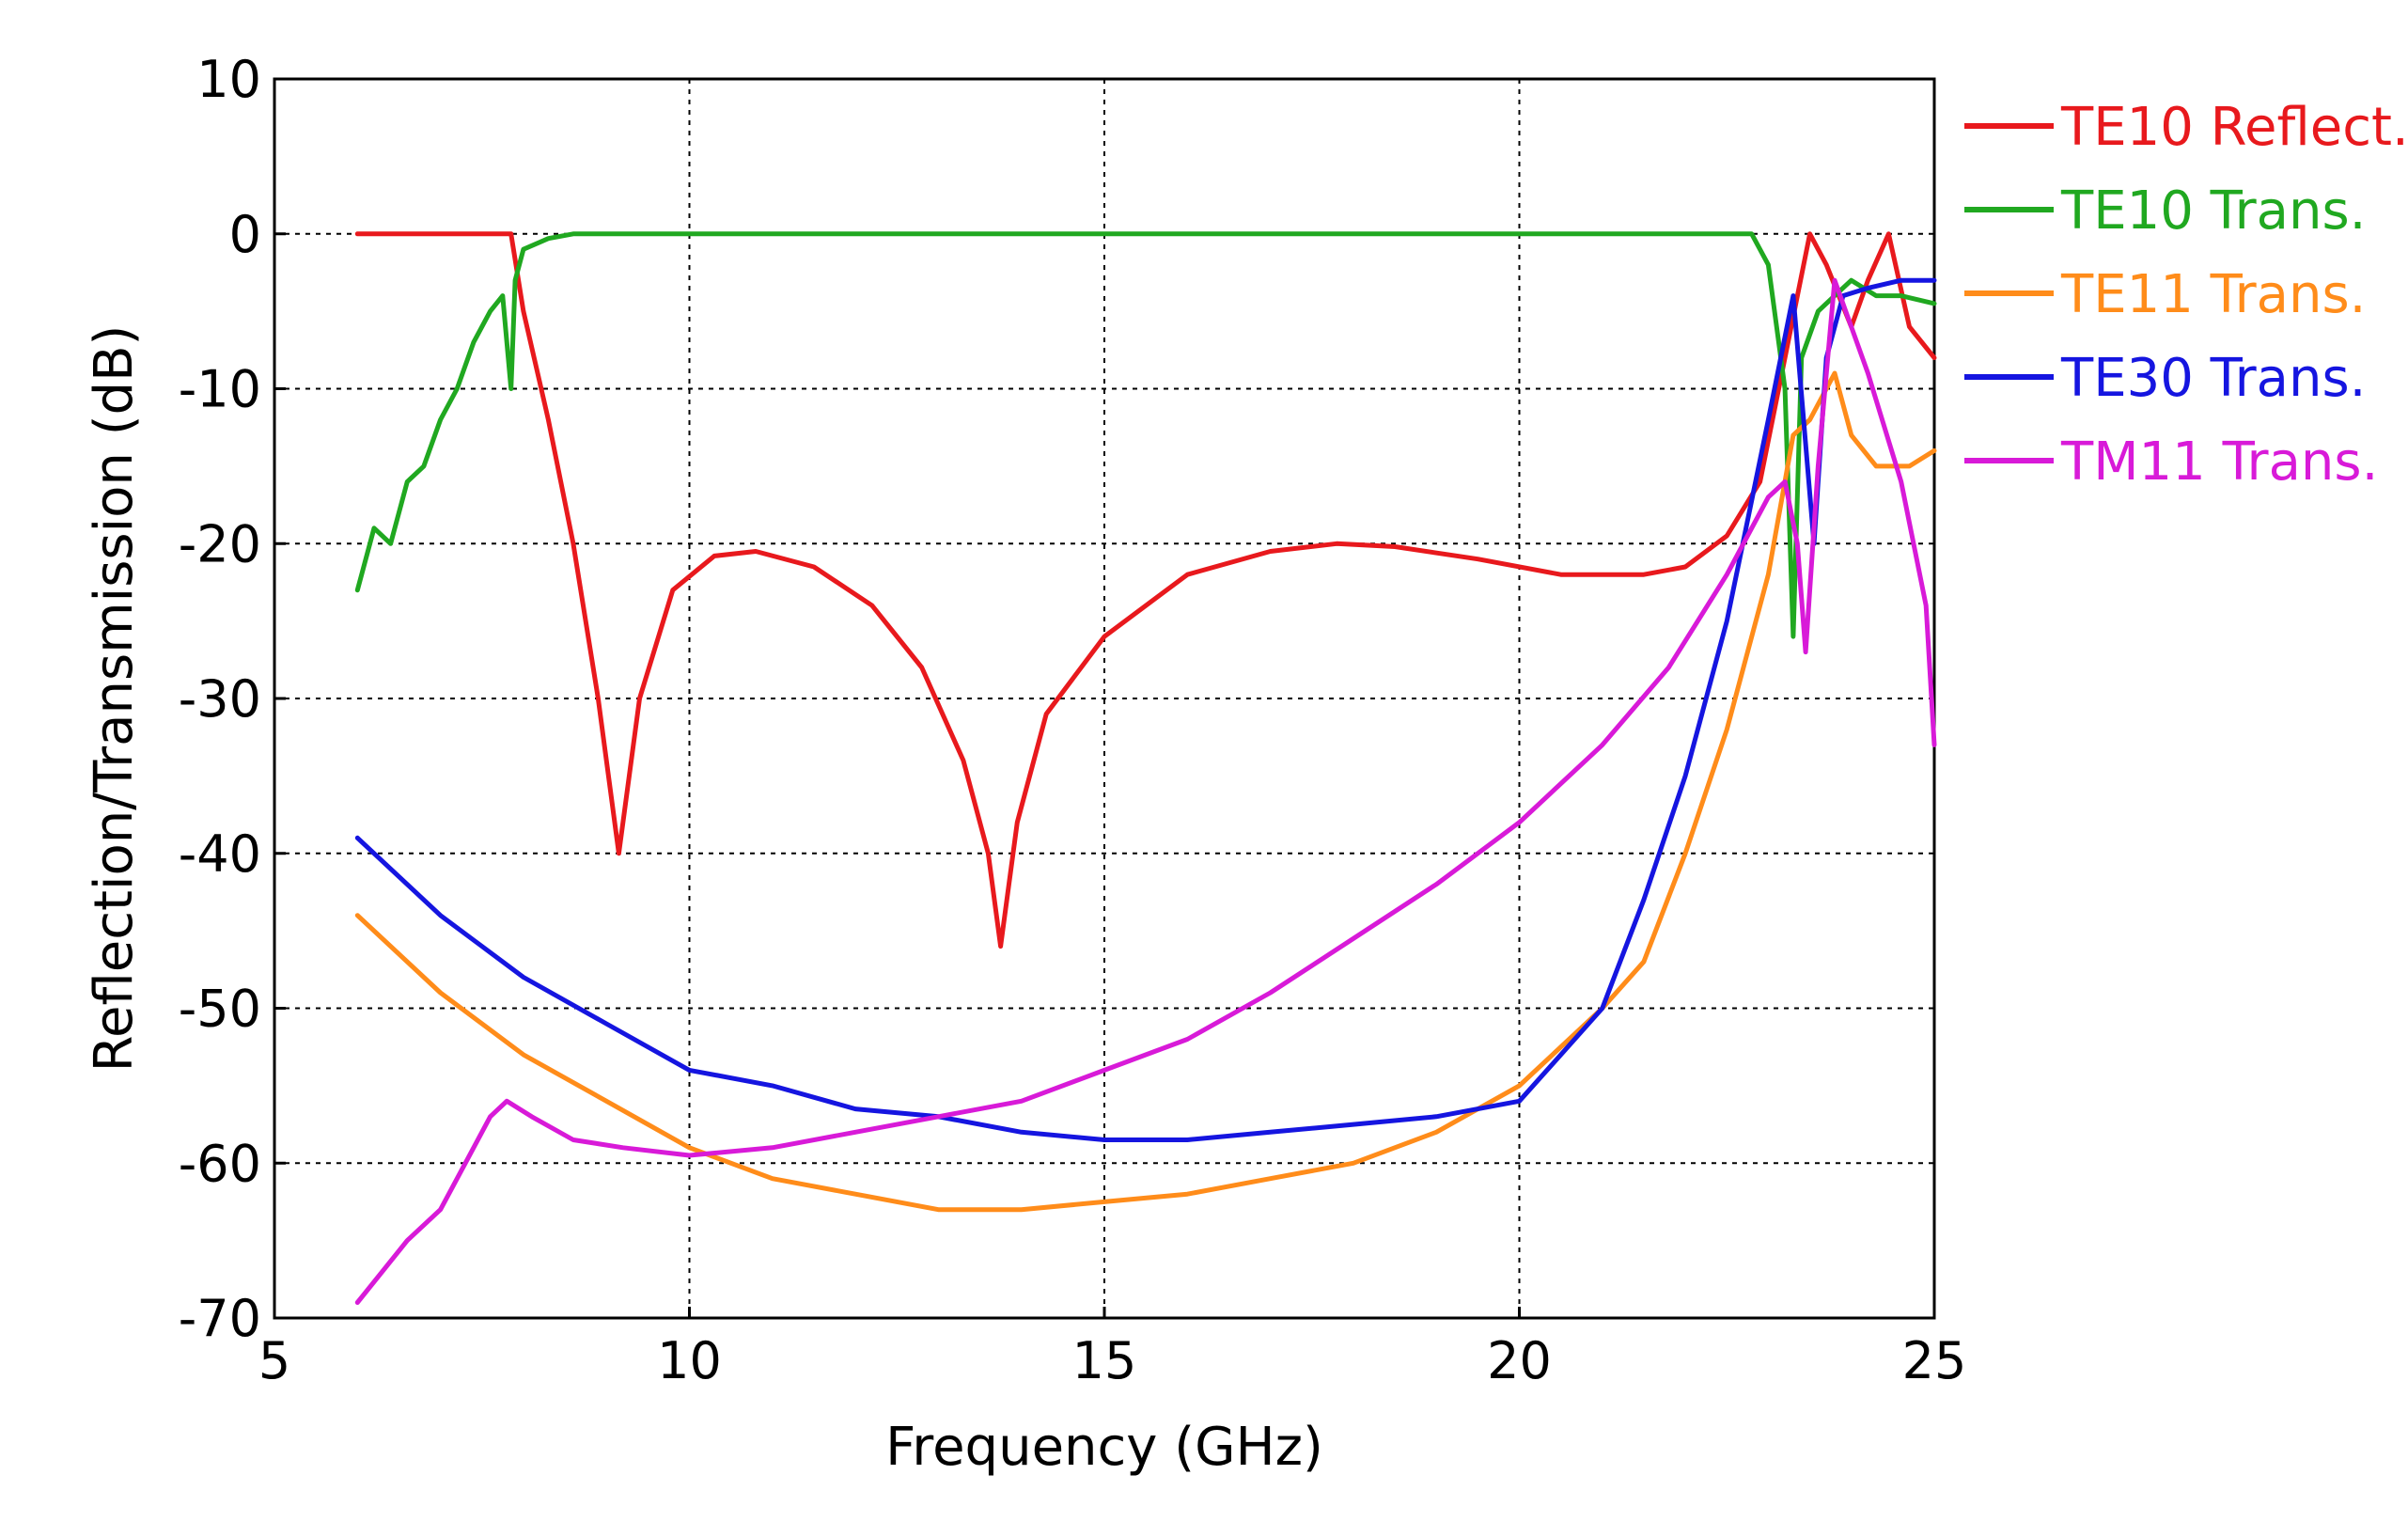 The height and width of the screenshot is (1522, 2408). I want to click on y-tick-label: -30, so click(220, 699).